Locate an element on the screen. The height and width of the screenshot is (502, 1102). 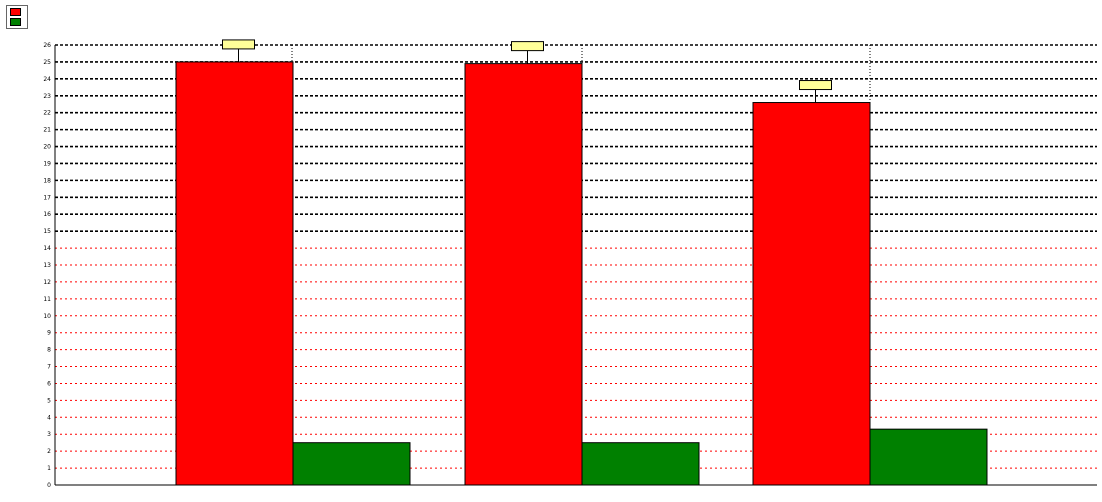
y-tick-label: 20 is located at coordinates (47, 147).